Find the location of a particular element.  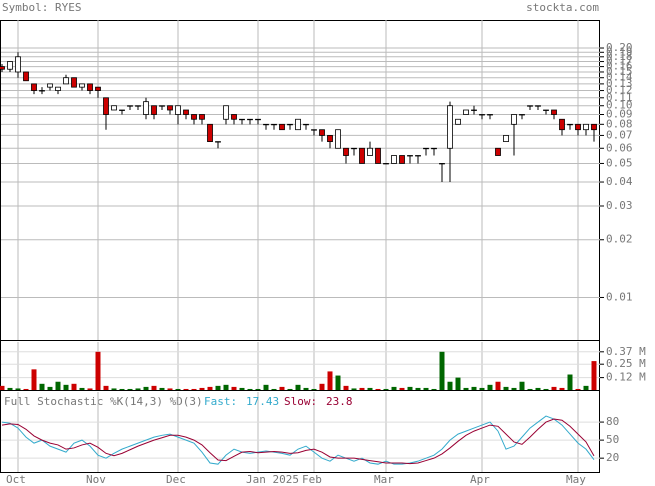

x-tick-label: Oct is located at coordinates (16, 479).